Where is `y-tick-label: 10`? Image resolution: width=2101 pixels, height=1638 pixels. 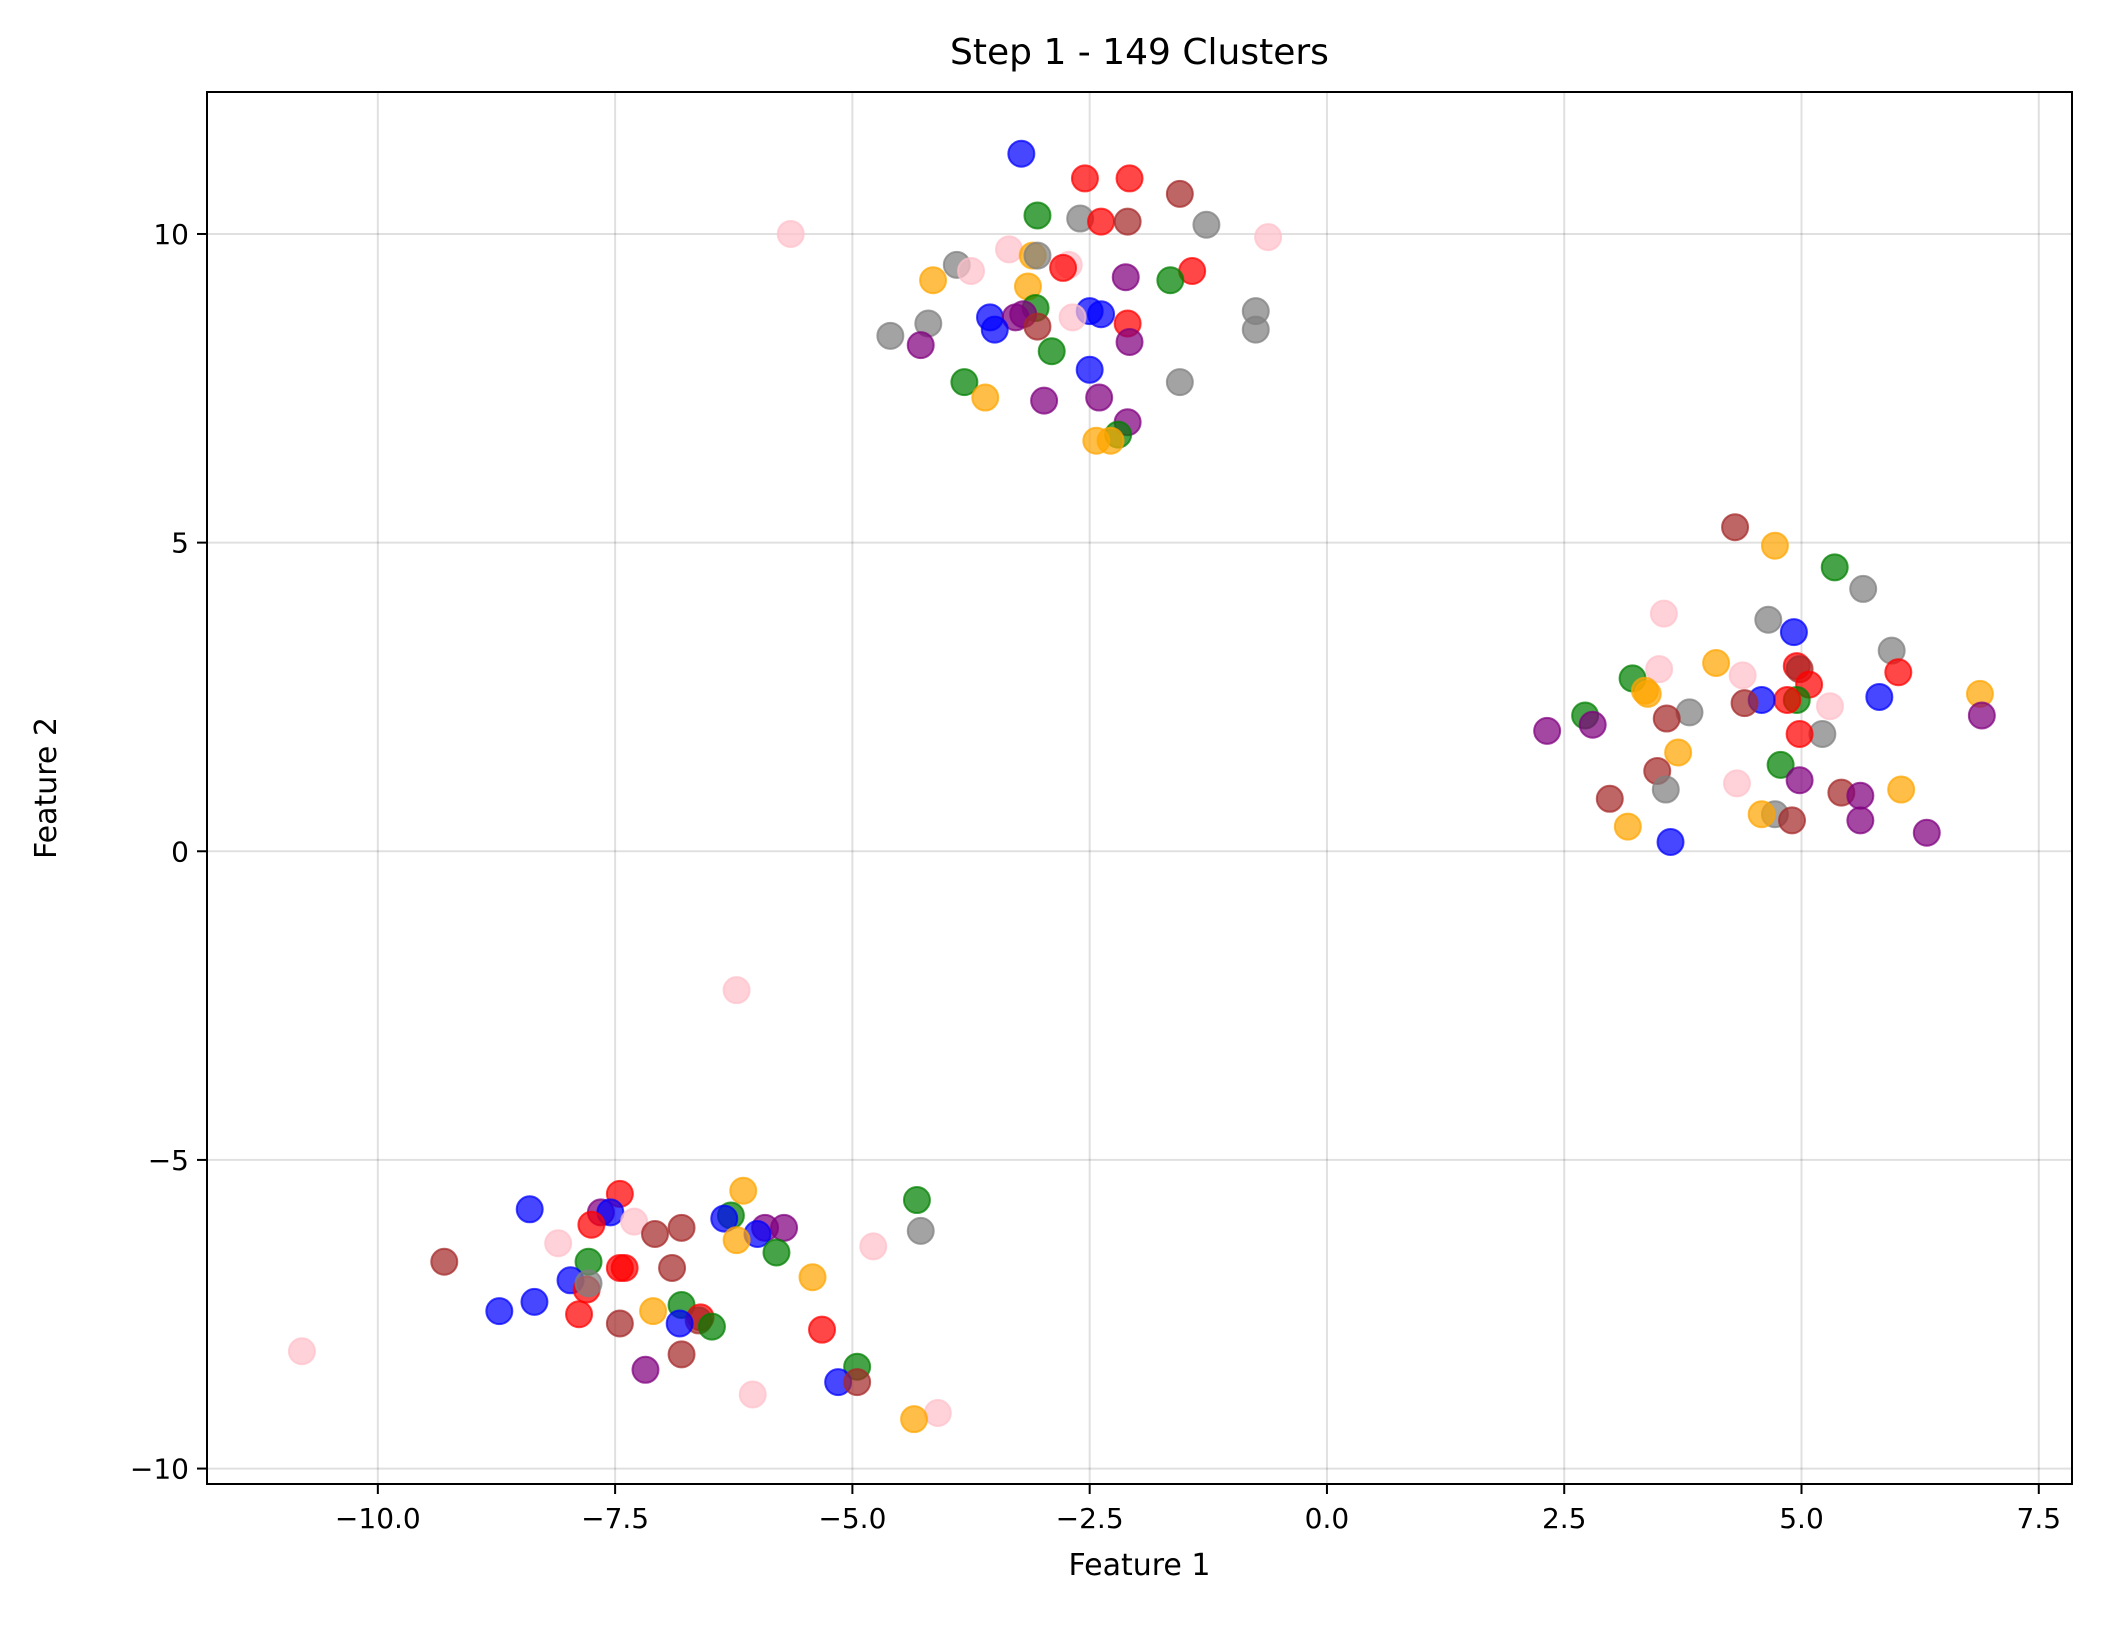 y-tick-label: 10 is located at coordinates (171, 234).